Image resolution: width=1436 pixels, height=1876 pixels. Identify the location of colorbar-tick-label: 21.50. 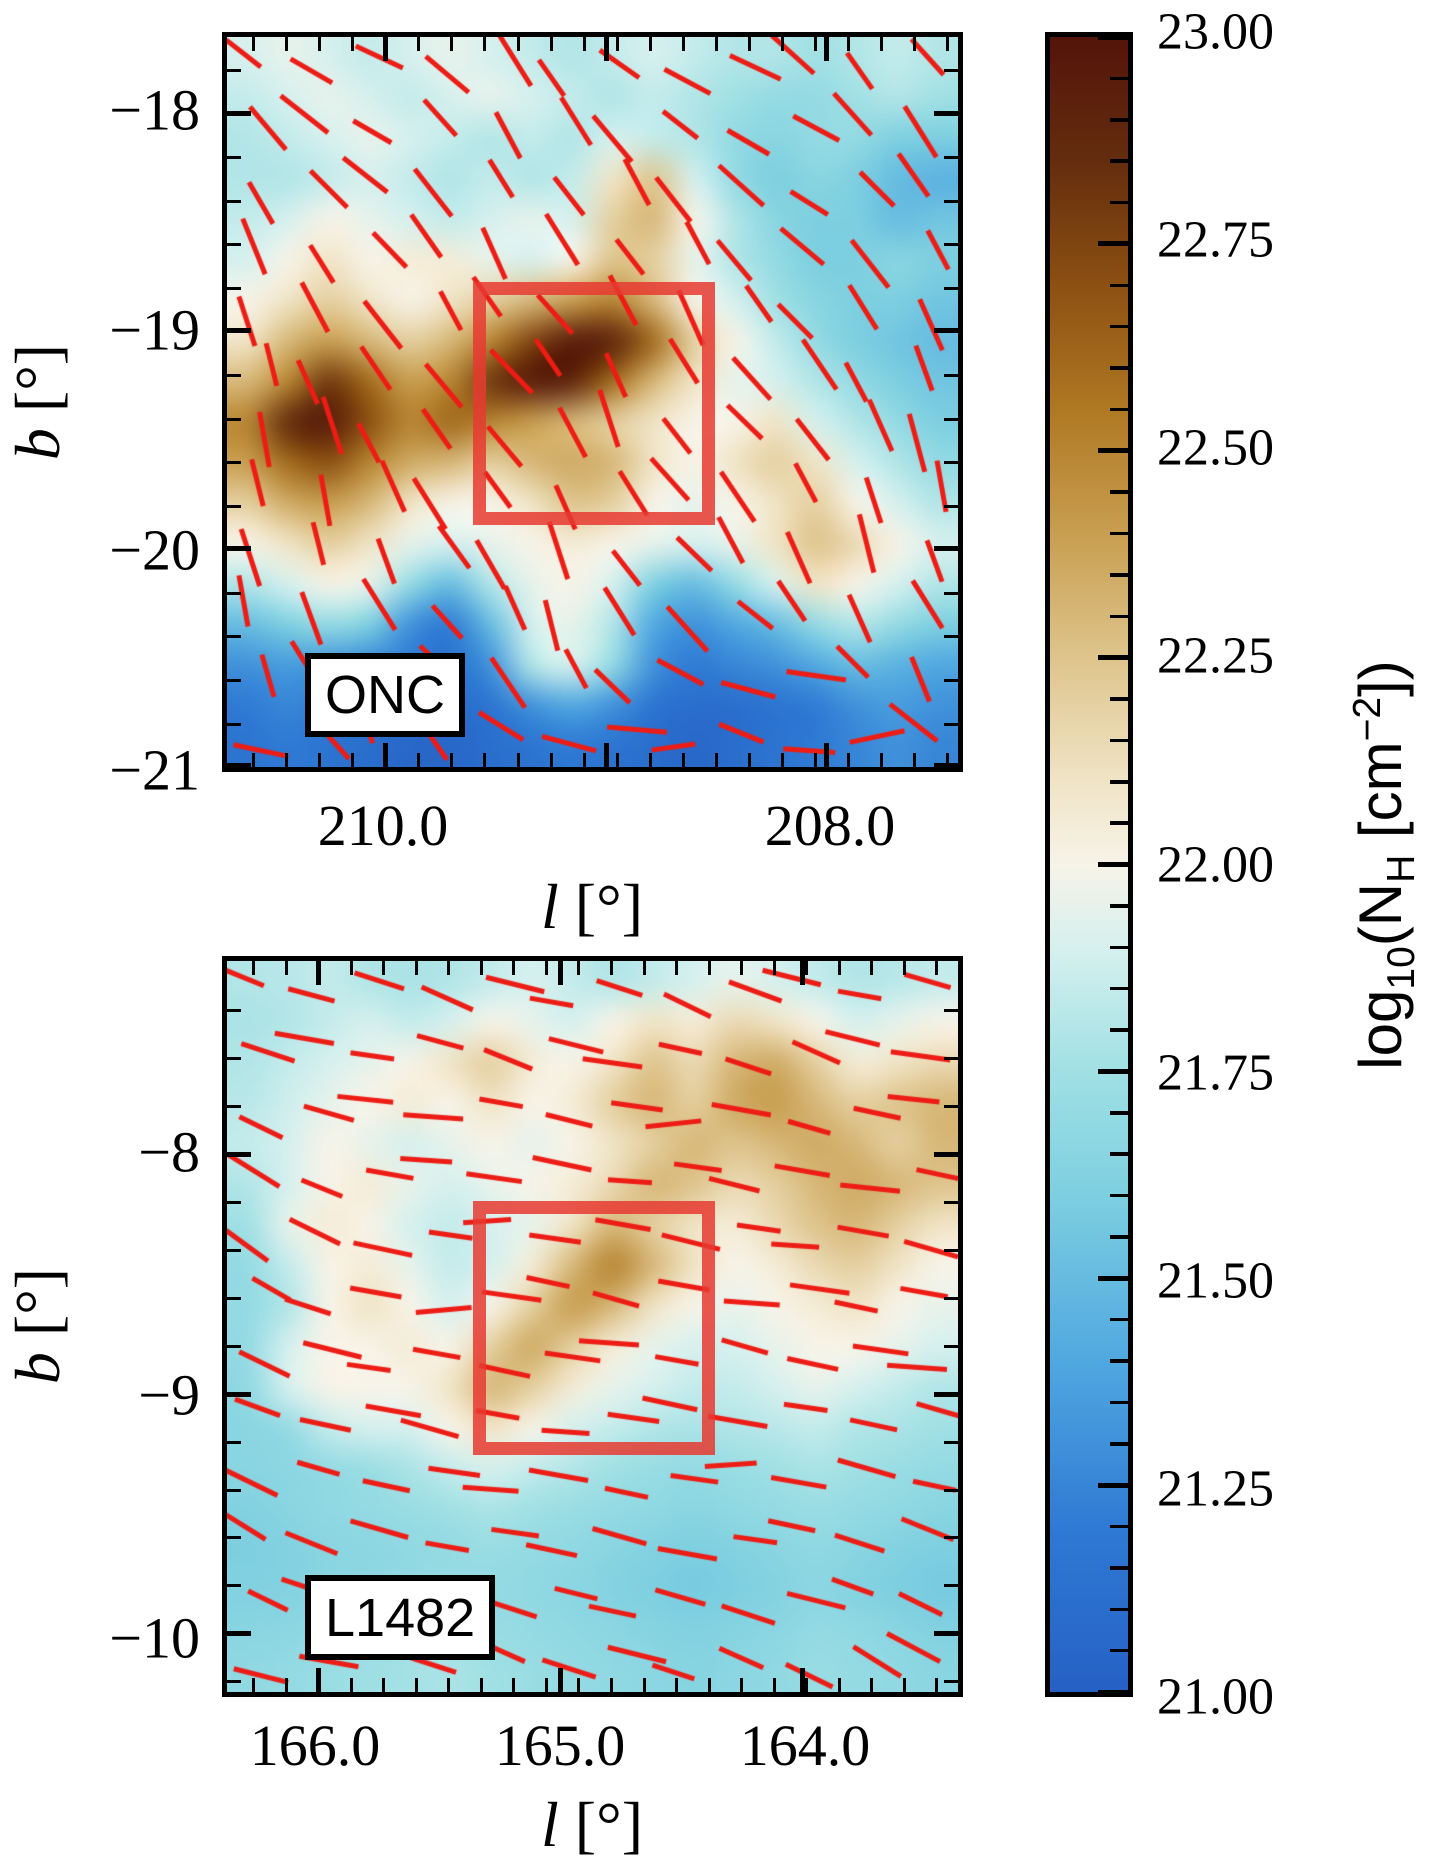
(1215, 1281).